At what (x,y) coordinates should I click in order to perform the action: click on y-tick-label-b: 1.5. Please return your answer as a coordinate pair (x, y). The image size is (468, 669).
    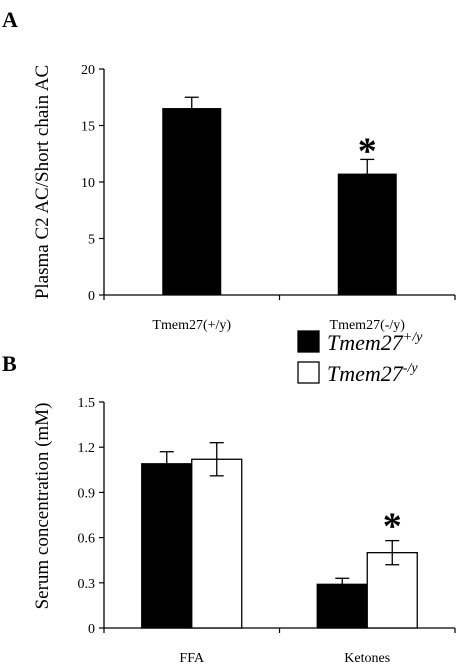
    Looking at the image, I should click on (87, 403).